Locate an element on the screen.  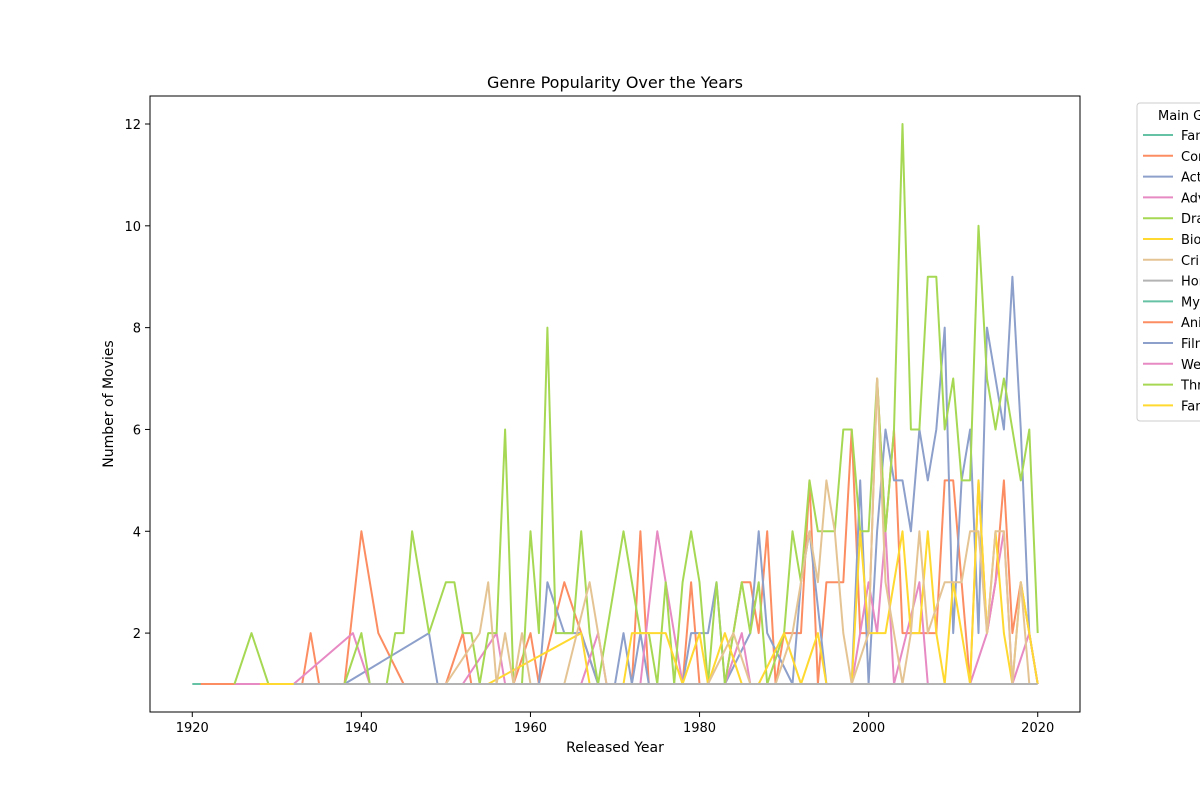
legend-label: Mystery is located at coordinates (1190, 302).